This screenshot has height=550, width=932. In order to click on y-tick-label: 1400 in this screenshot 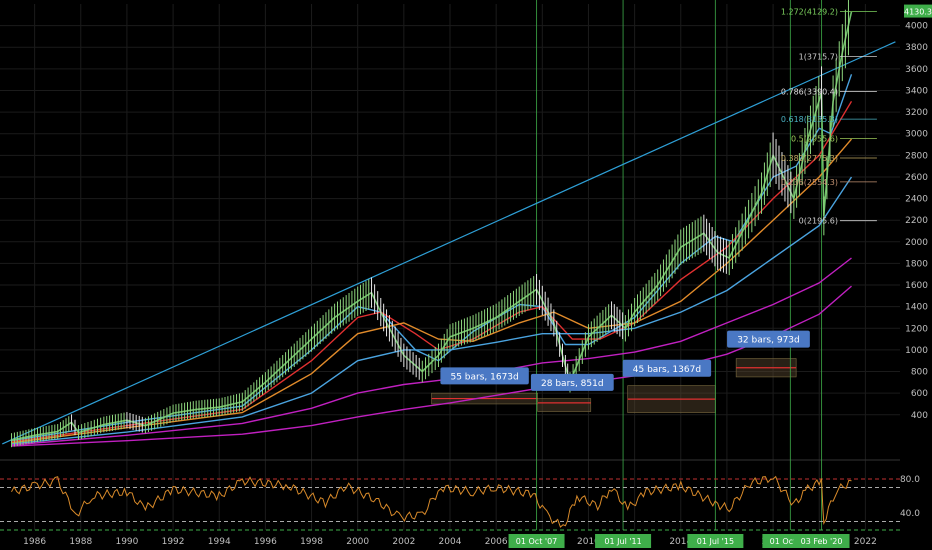, I will do `click(916, 308)`.